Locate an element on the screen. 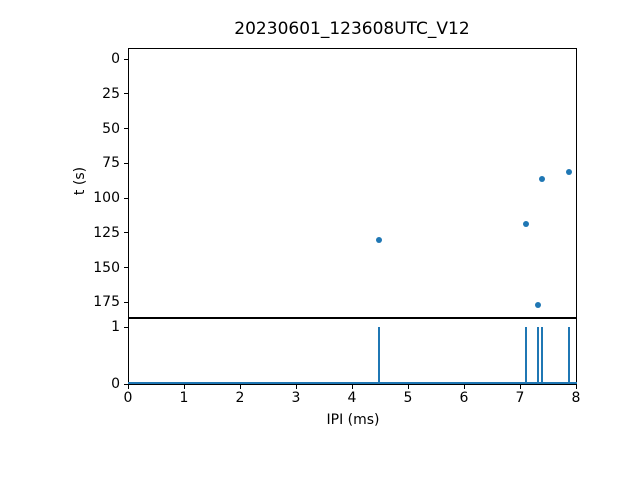  x-tick-label: 8 is located at coordinates (576, 398).